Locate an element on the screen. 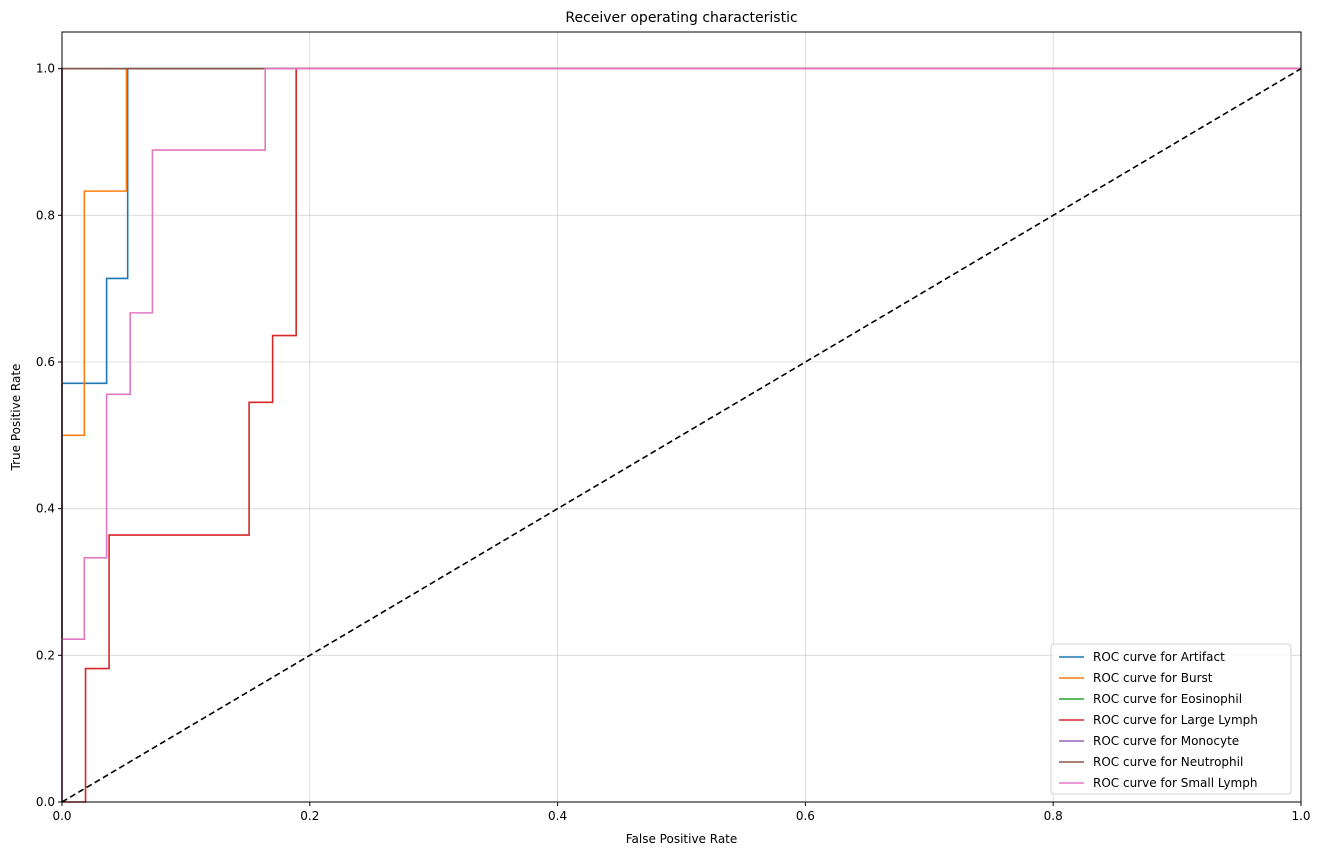 The width and height of the screenshot is (1322, 855). x-tick-label: 0.8 is located at coordinates (1053, 816).